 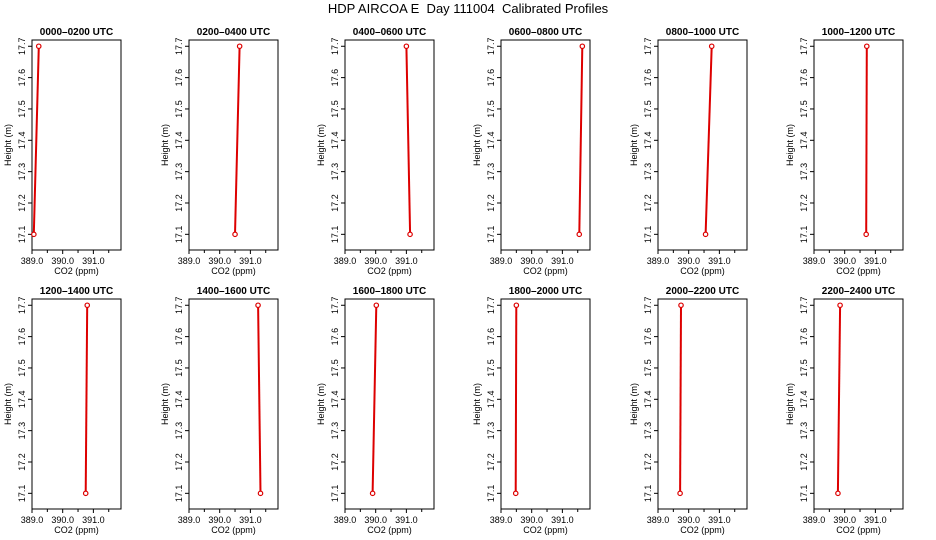 I want to click on panel-title: 2200–2400 UTC, so click(x=858, y=291).